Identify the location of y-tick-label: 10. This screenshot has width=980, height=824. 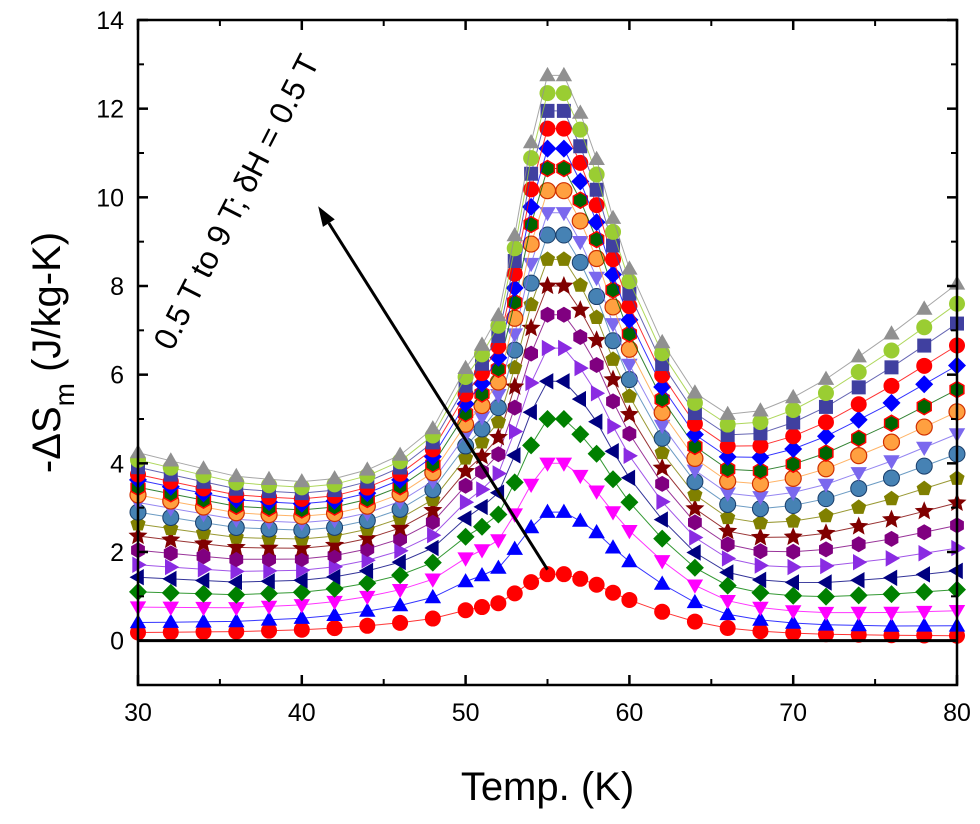
(110, 198).